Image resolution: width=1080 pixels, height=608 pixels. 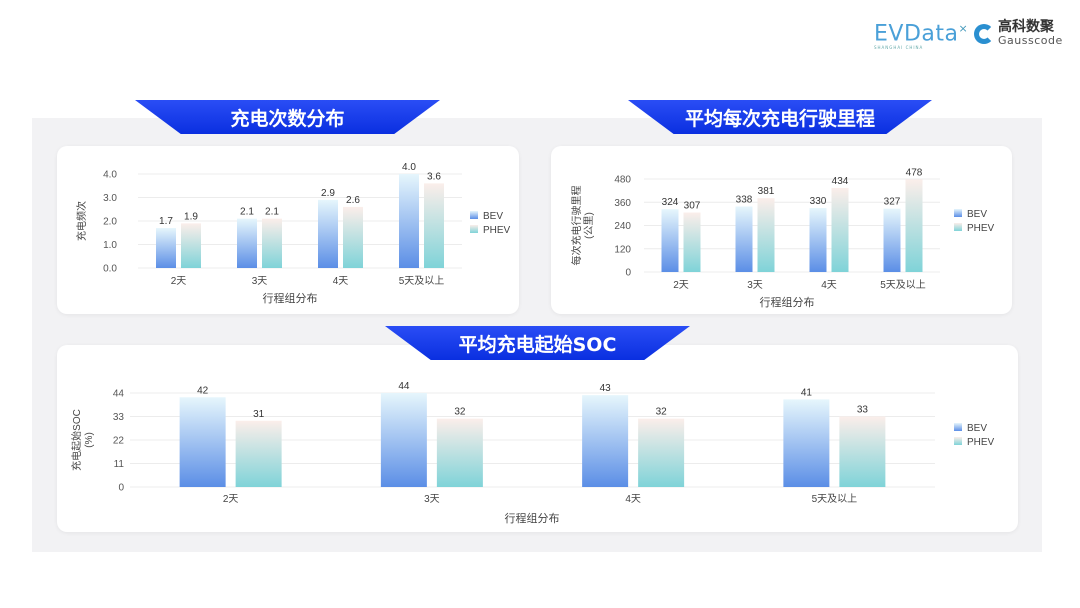 I want to click on y-axis-title-unit: (公里), so click(x=589, y=225).